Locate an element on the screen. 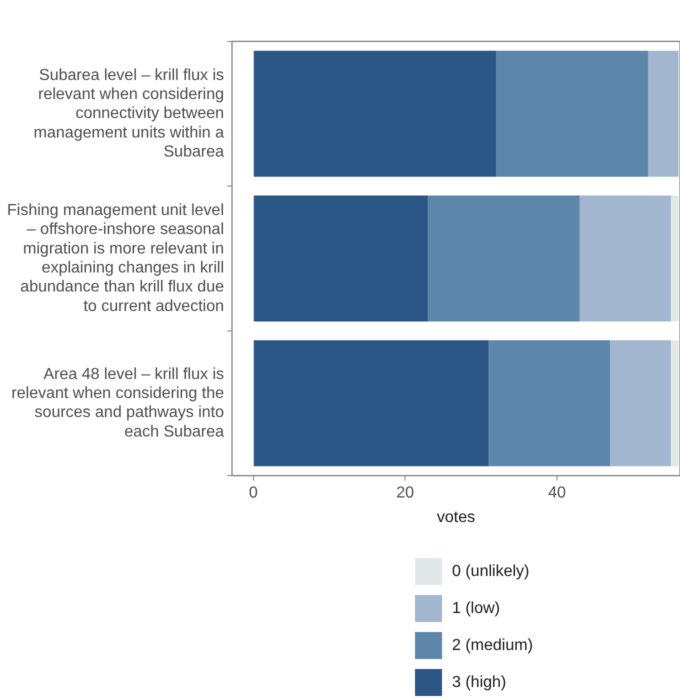  y-tick-label: Subarea level – krill flux is relevant when considering connectivity between management units within a Subarea is located at coordinates (129, 113).